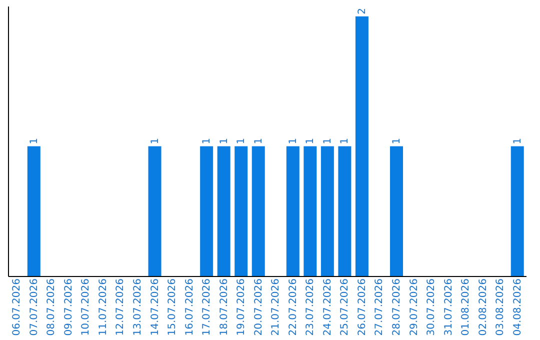 Image resolution: width=540 pixels, height=340 pixels. What do you see at coordinates (362, 307) in the screenshot?
I see `x-tick-label: 26.07.2026` at bounding box center [362, 307].